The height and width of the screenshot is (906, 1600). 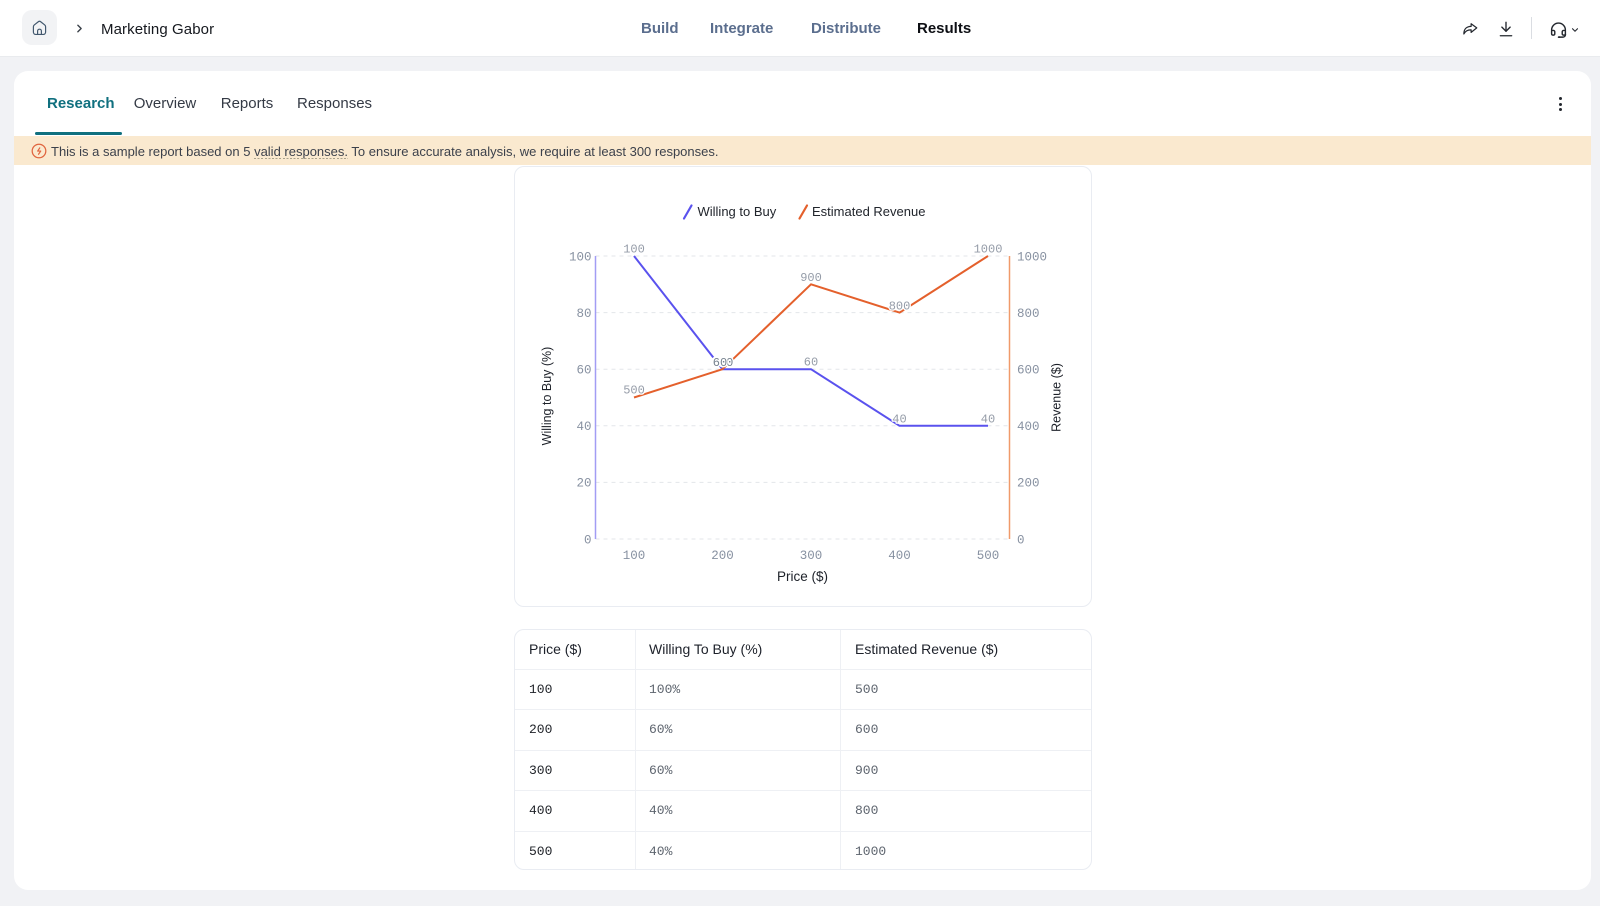 I want to click on svg-text: 300, so click(x=811, y=556).